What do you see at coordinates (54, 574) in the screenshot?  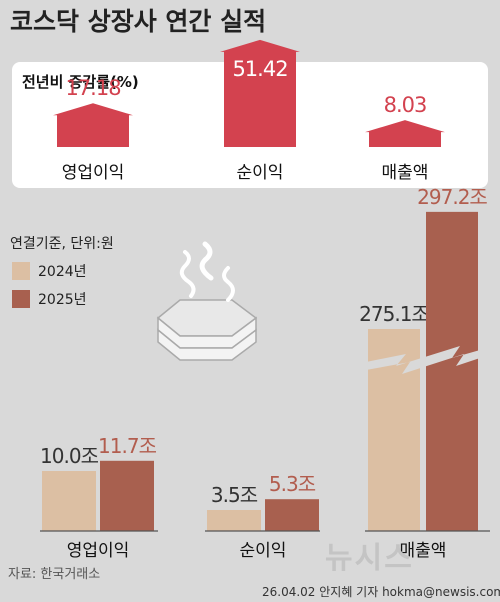 I see `source-text: 자료: 한국거래소` at bounding box center [54, 574].